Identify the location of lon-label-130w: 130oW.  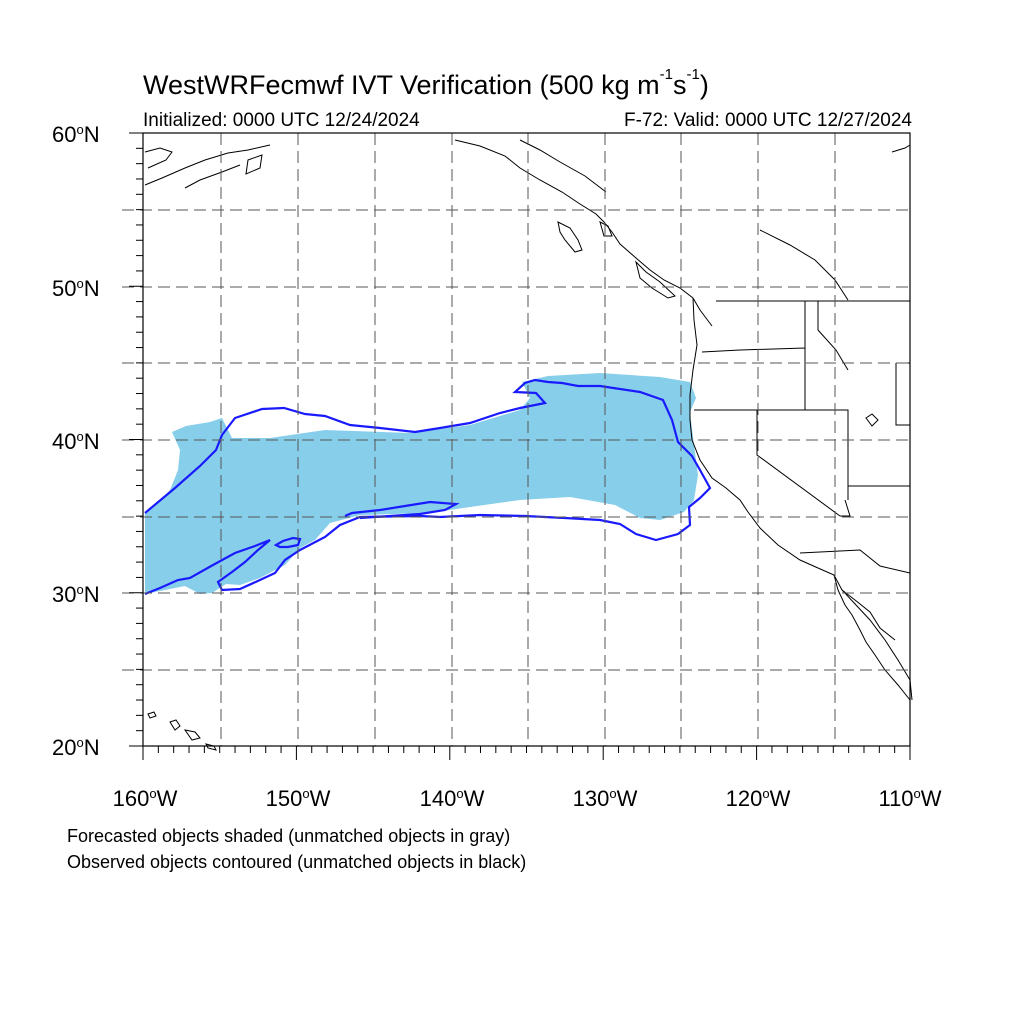
(605, 798).